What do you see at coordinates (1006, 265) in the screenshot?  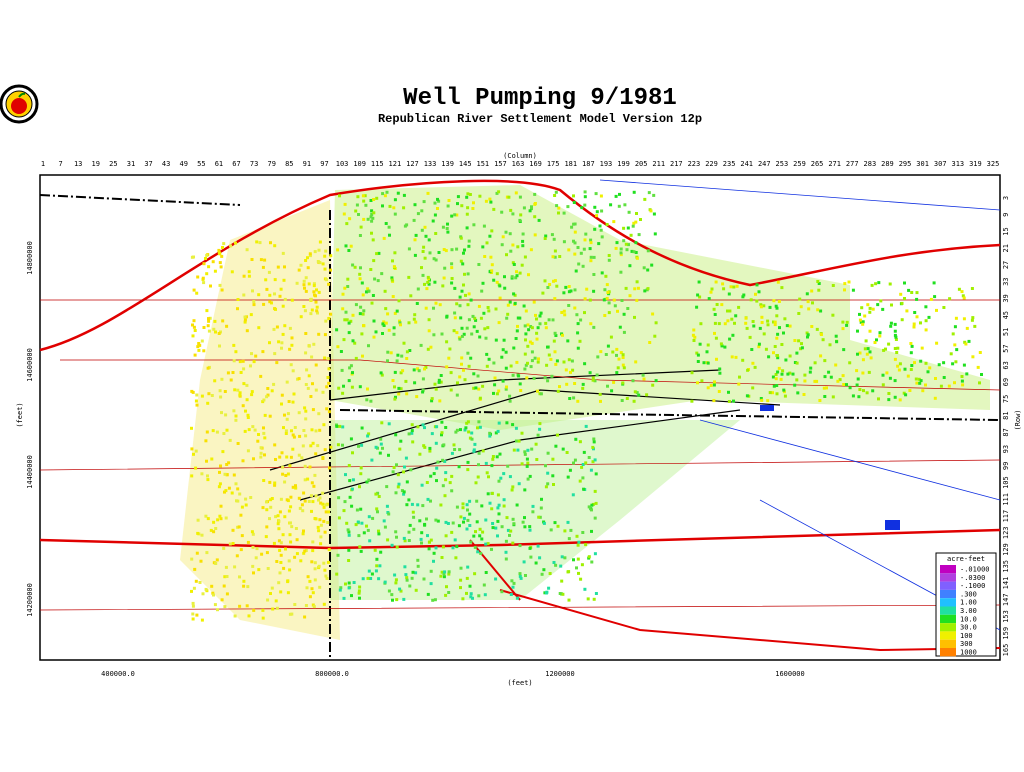 I see `row-tick: 27` at bounding box center [1006, 265].